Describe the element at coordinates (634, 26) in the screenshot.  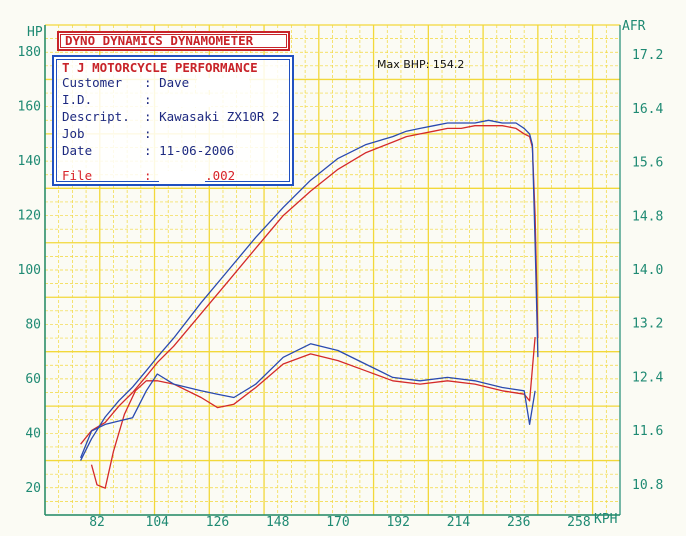
I see `right-axis-label: AFR` at that location.